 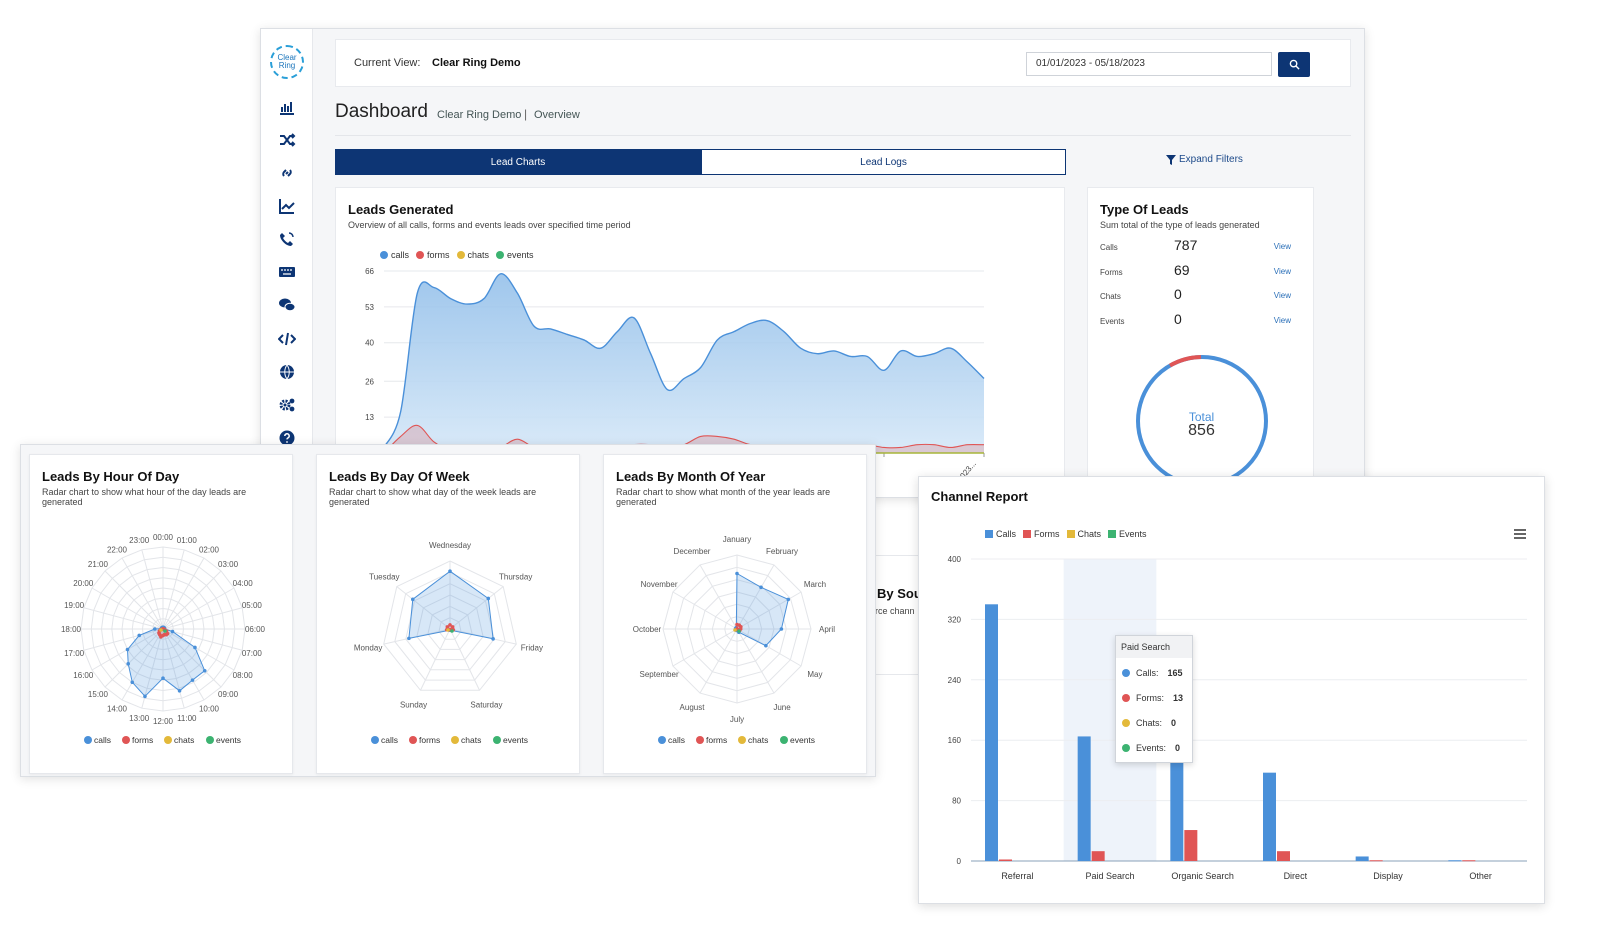 I want to click on tab-lead-logs: Lead Logs, so click(x=883, y=162).